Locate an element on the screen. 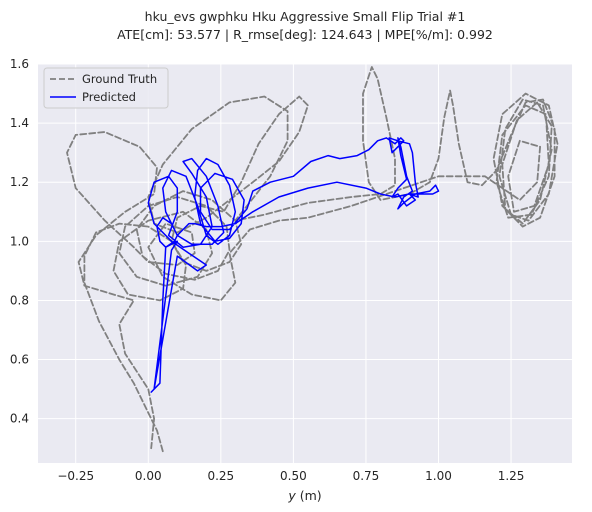  y-tick-label: 1.4 is located at coordinates (19, 123).